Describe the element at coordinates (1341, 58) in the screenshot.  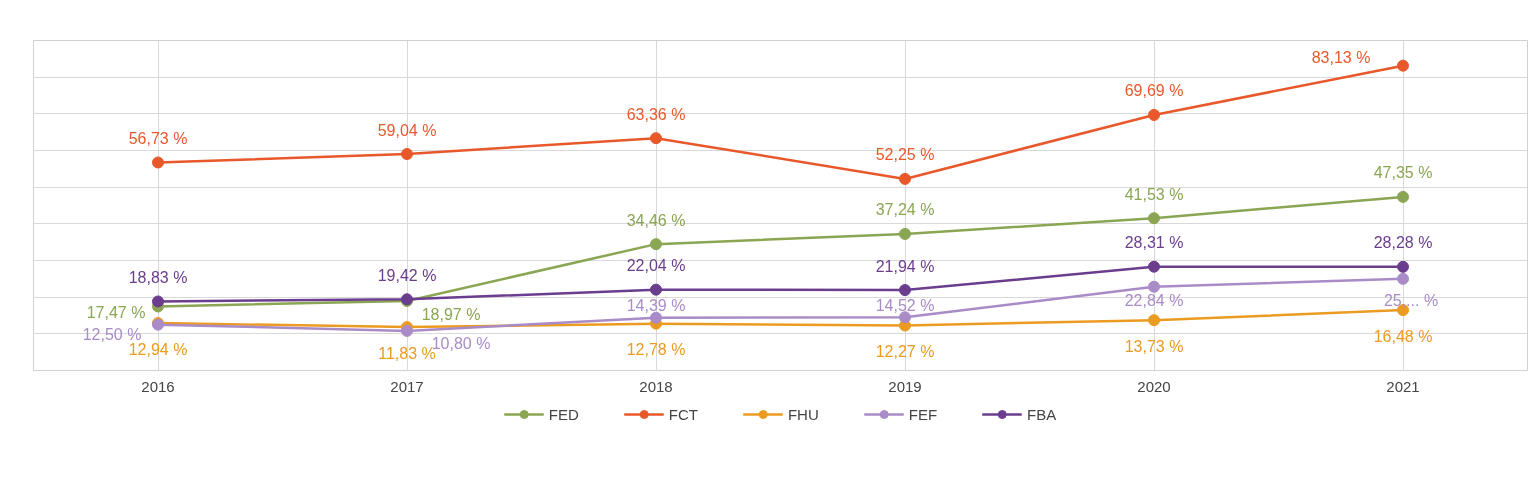
I see `data-label: 83,13 %` at that location.